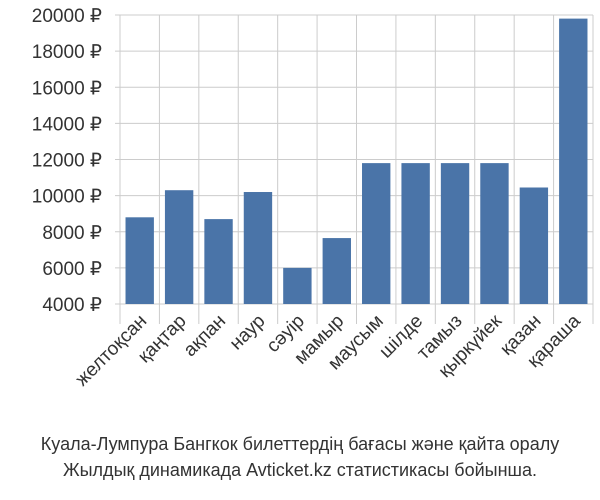 The height and width of the screenshot is (500, 600). What do you see at coordinates (72, 233) in the screenshot?
I see `y-tick-label: 8000 ₽` at bounding box center [72, 233].